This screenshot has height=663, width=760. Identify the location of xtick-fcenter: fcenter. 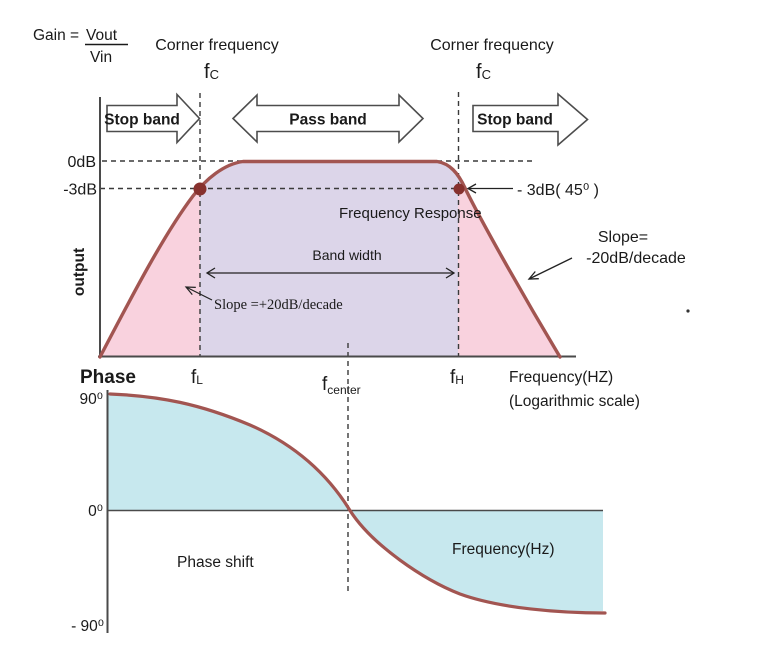
(341, 385).